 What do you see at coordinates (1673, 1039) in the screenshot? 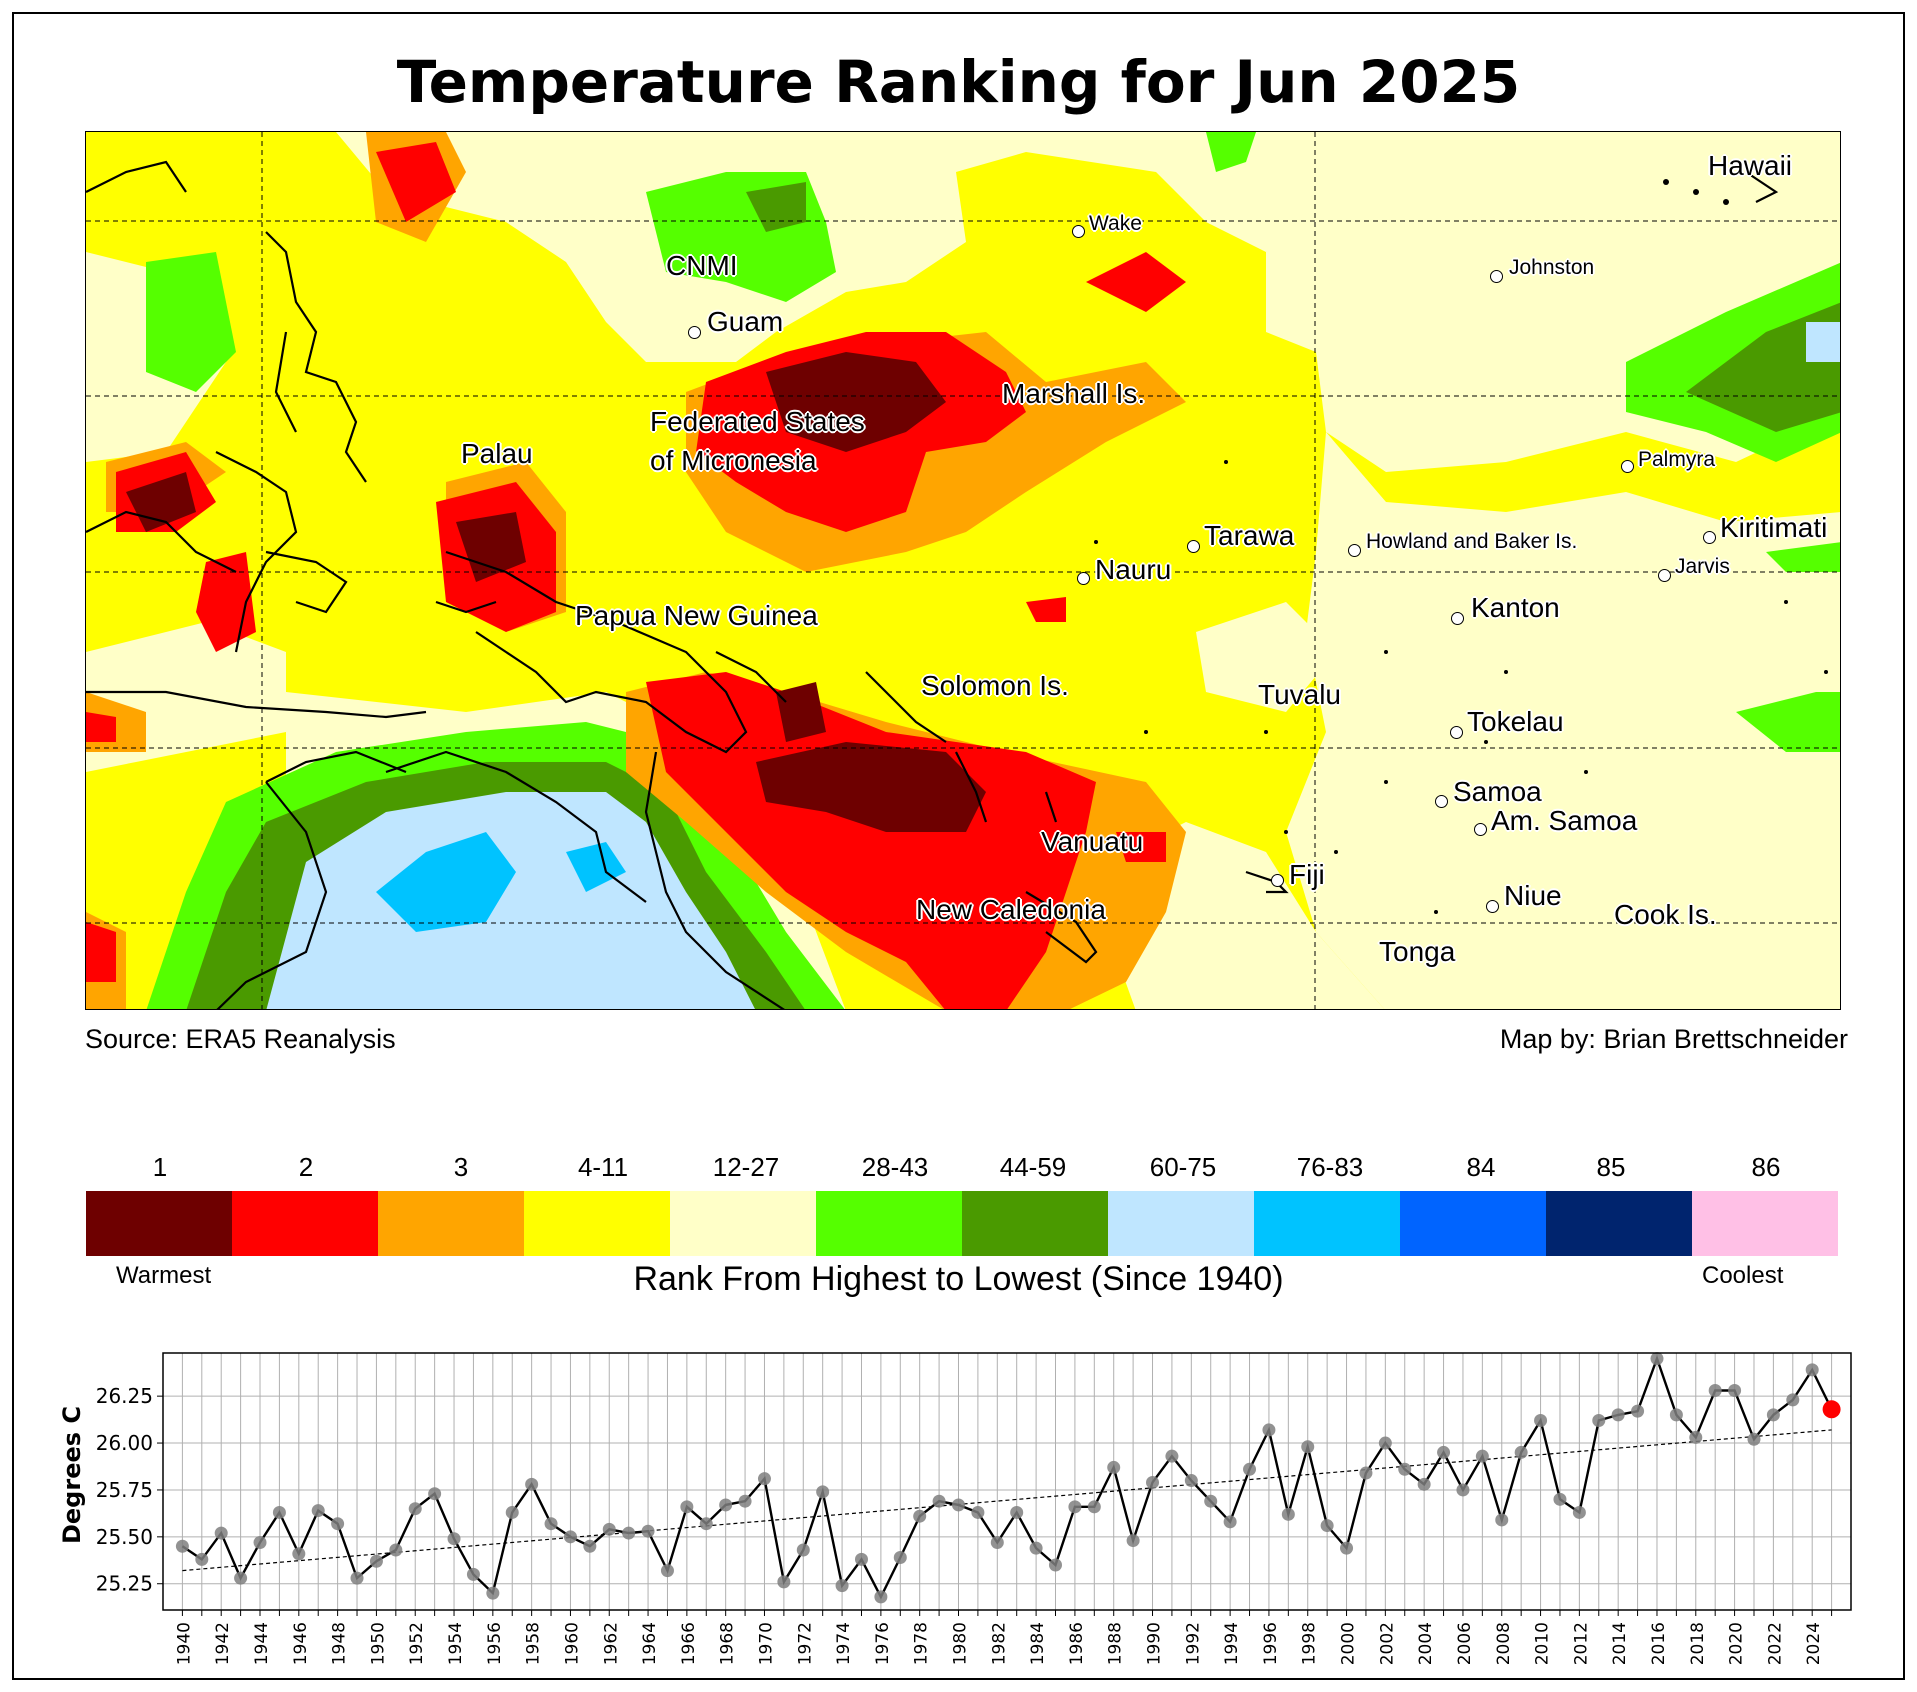
I see `credit-note: Map by: Brian Brettschneider` at bounding box center [1673, 1039].